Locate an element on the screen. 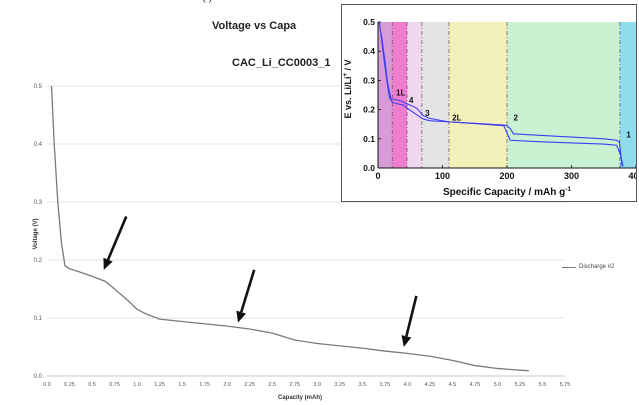 This screenshot has height=405, width=639. x-tick-label: 1.5 is located at coordinates (182, 385).